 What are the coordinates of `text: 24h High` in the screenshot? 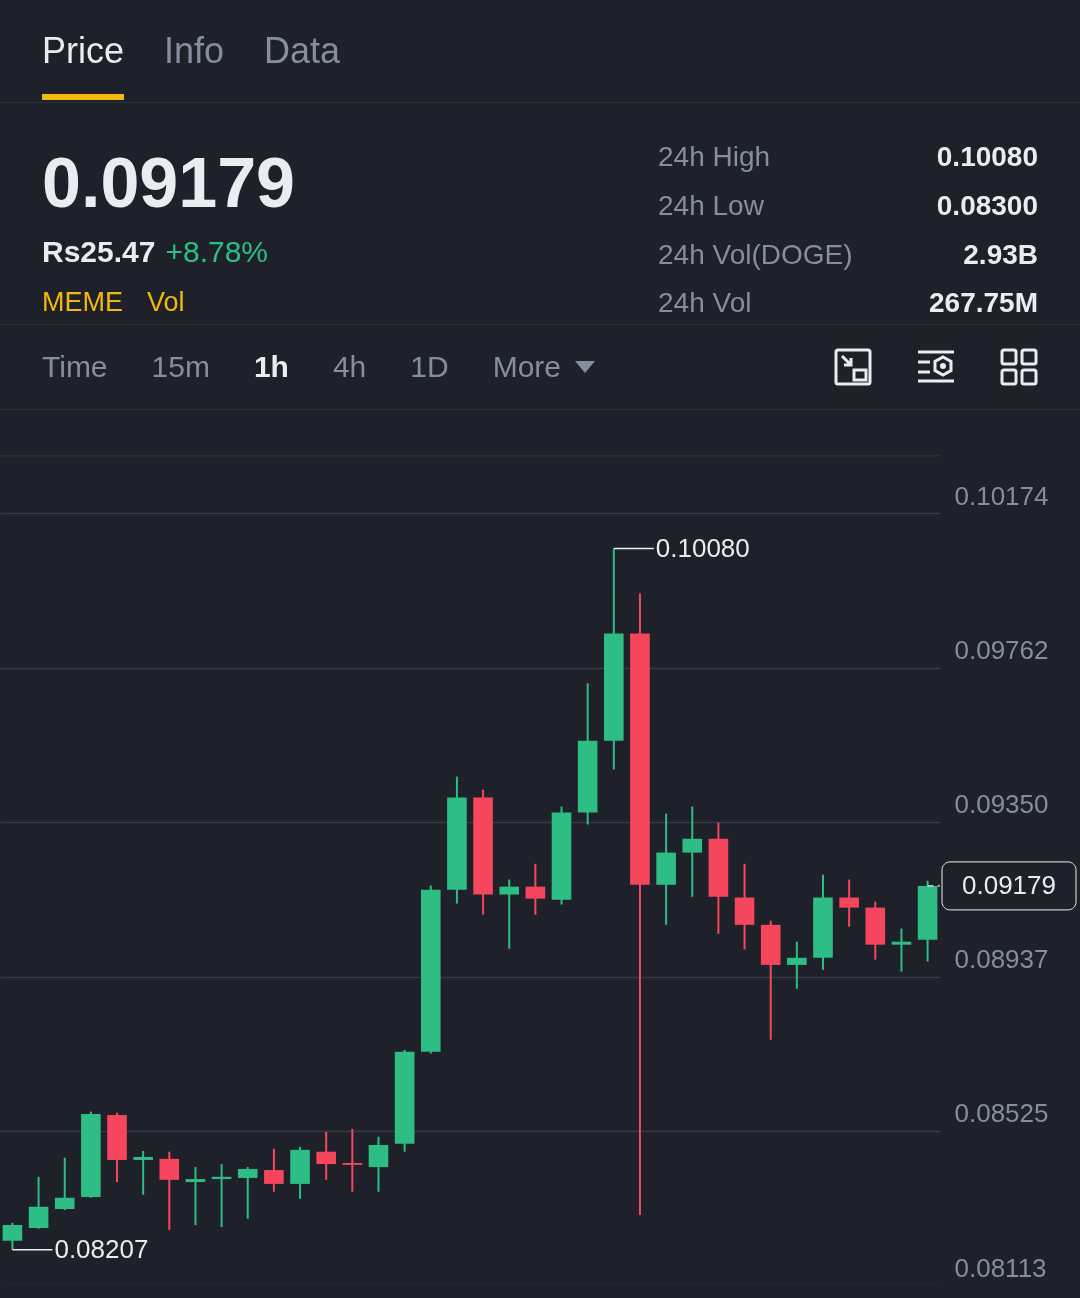 It's located at (715, 157).